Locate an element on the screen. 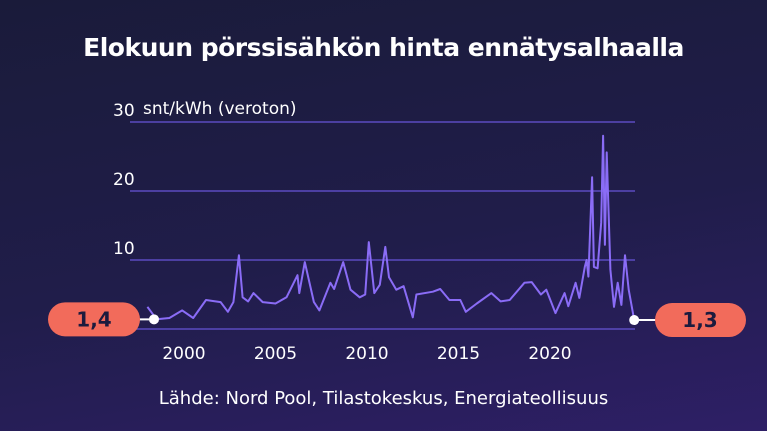 The image size is (767, 431). x-tick-label: 2010 is located at coordinates (366, 354).